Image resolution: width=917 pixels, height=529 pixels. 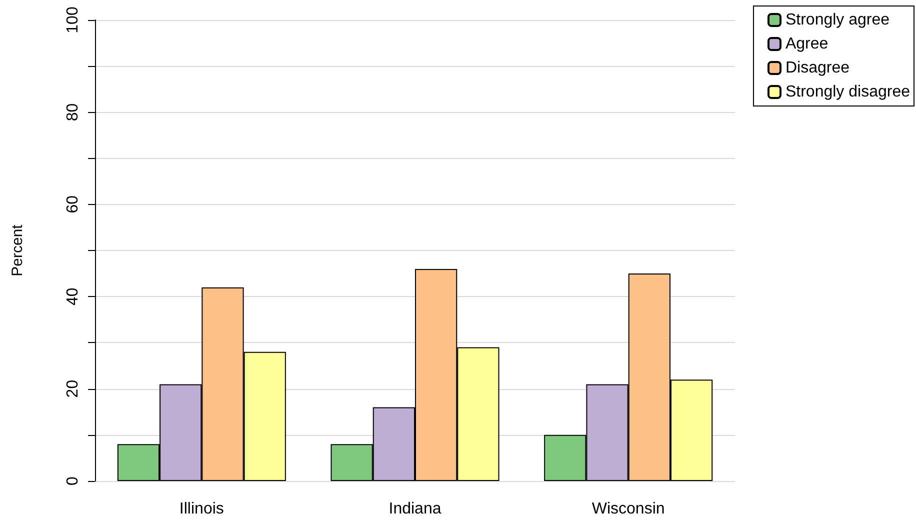 I want to click on y-tick-label: 0, so click(x=73, y=481).